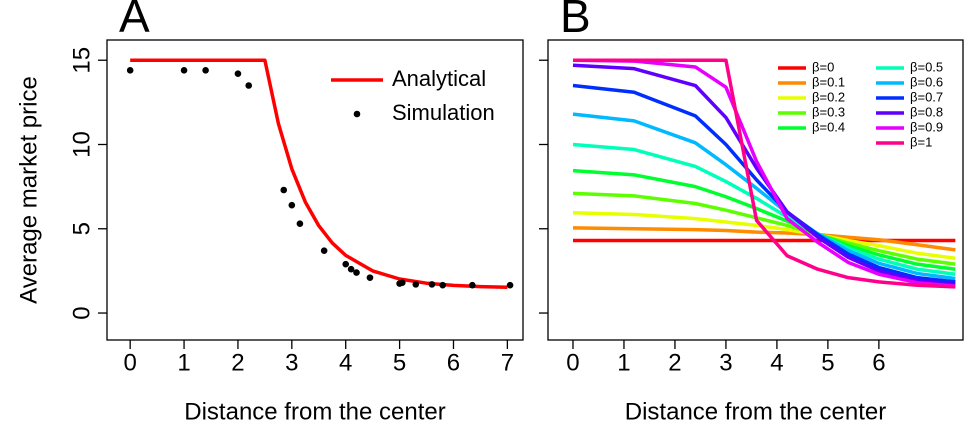 The height and width of the screenshot is (432, 968). I want to click on y-tick-label: 15, so click(81, 60).